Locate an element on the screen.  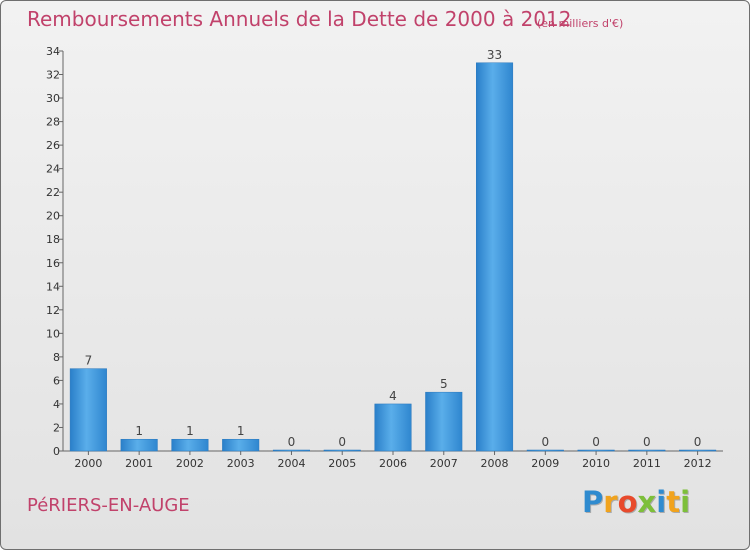
chart-unit-note: (en milliers d'€) is located at coordinates (580, 23).